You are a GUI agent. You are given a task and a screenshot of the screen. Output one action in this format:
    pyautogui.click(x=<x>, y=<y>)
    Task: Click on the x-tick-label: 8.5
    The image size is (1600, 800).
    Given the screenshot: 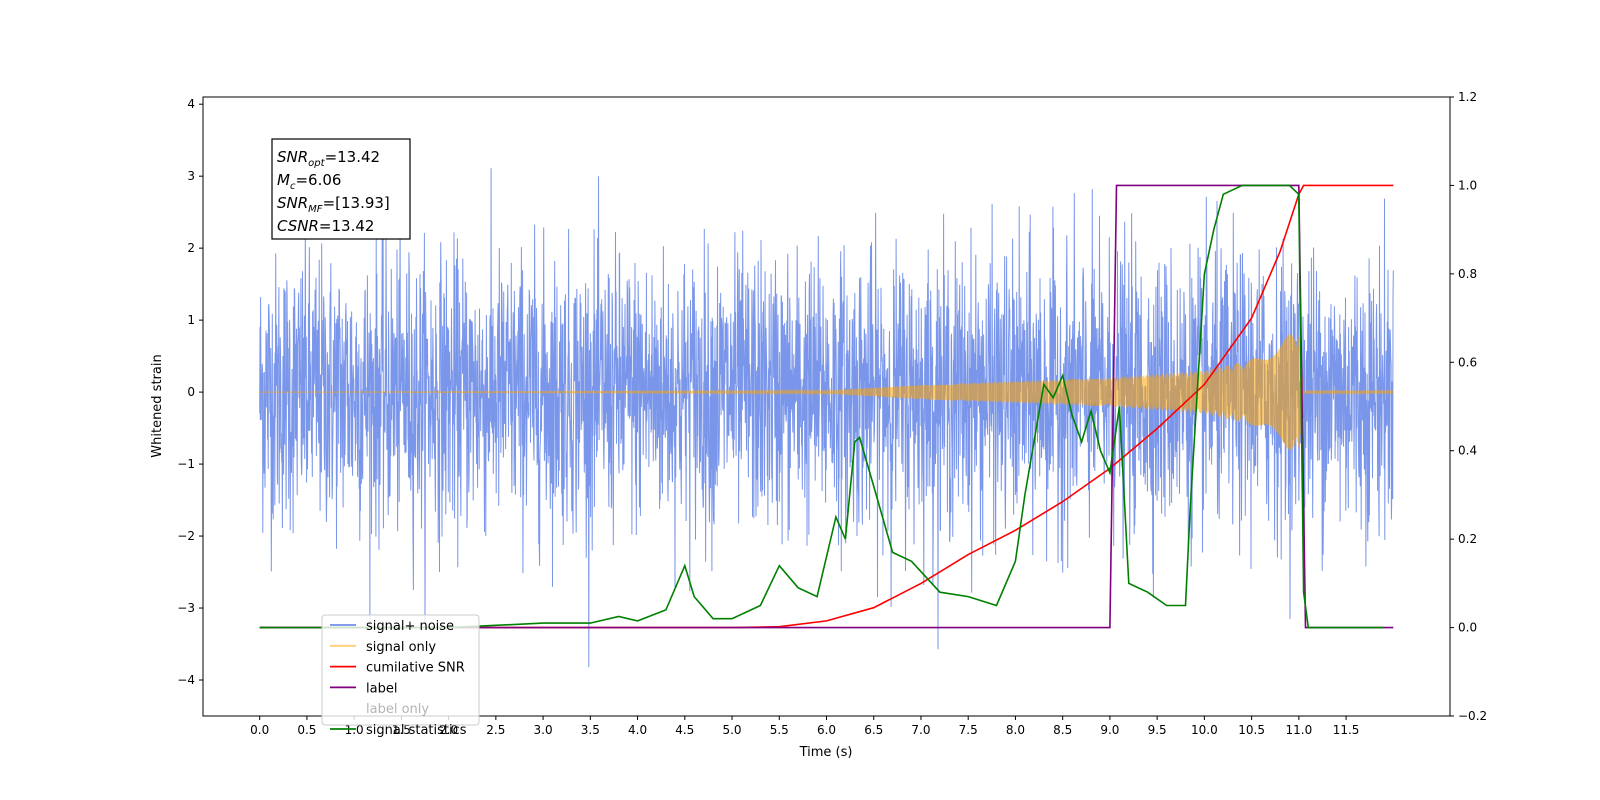 What is the action you would take?
    pyautogui.click(x=1062, y=730)
    